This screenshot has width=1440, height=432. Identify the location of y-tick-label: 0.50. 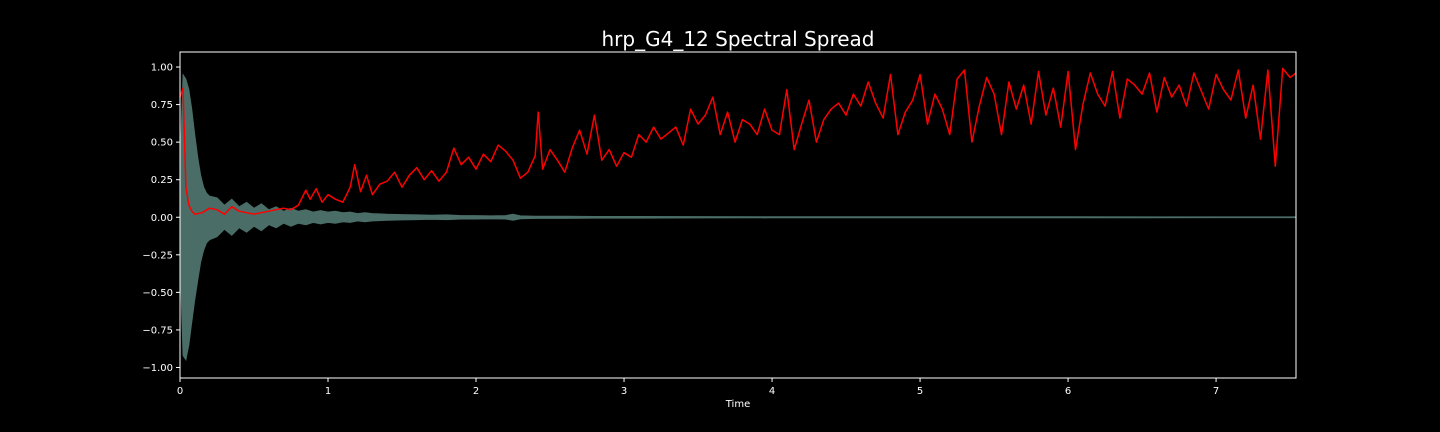
(162, 143).